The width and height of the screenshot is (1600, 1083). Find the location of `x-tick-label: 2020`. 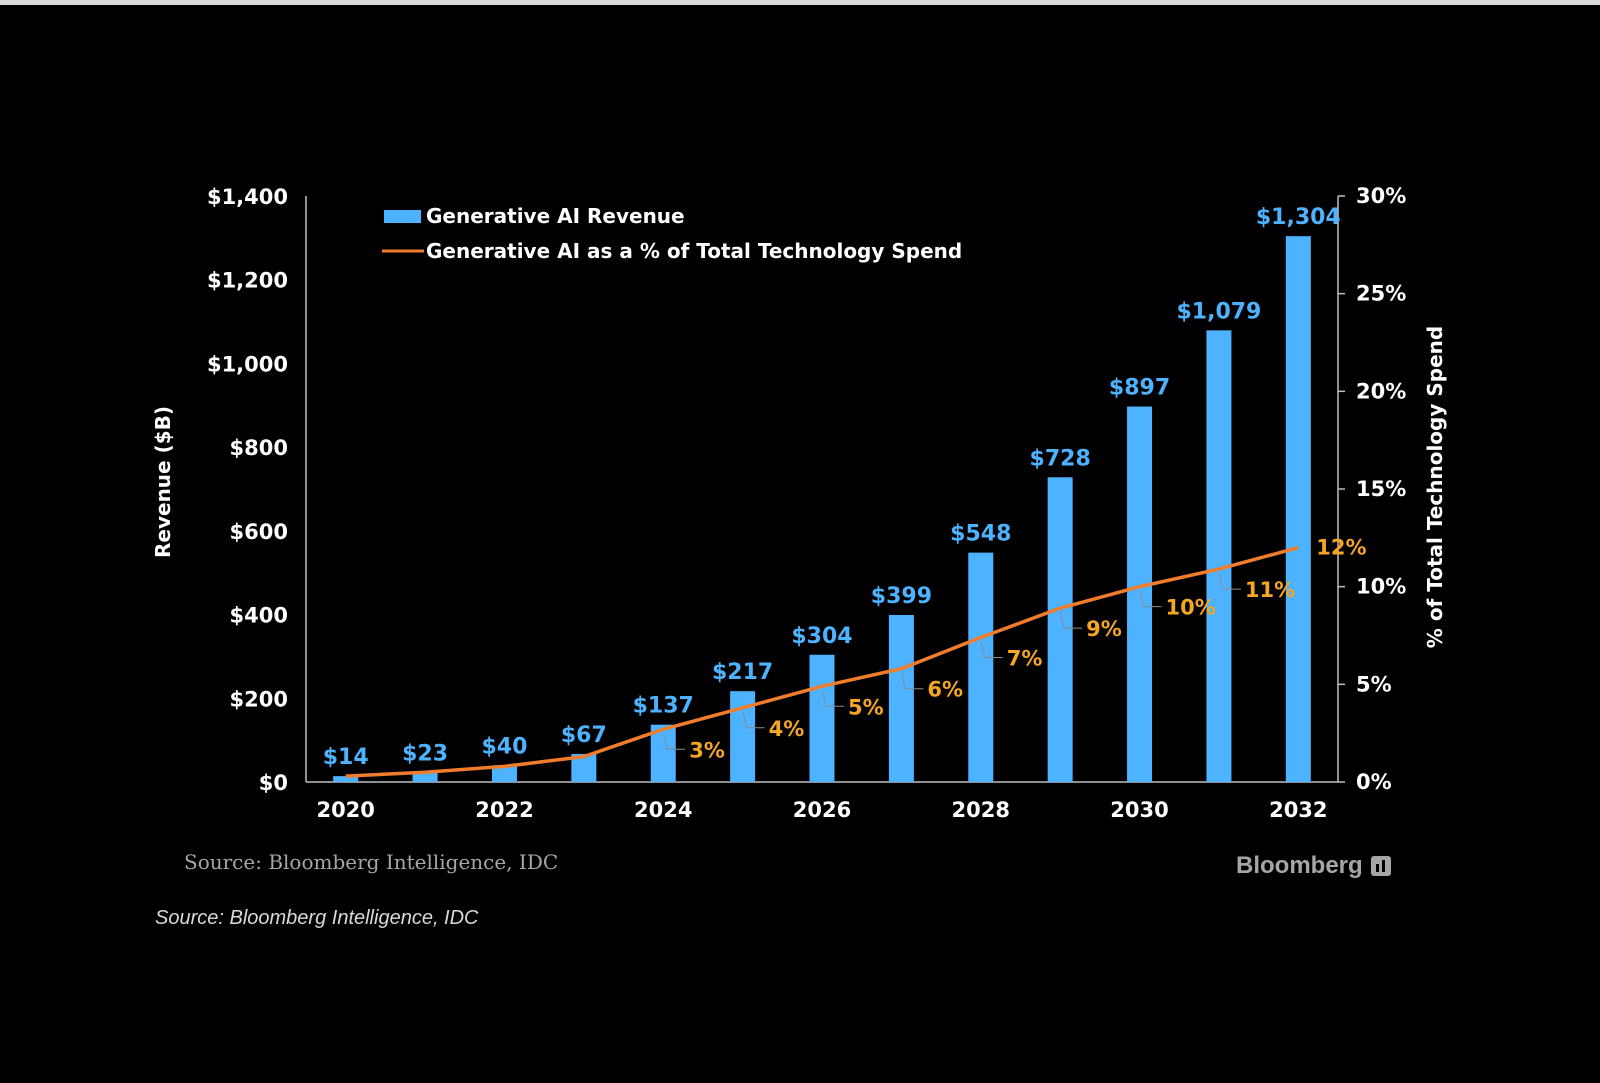

x-tick-label: 2020 is located at coordinates (345, 810).